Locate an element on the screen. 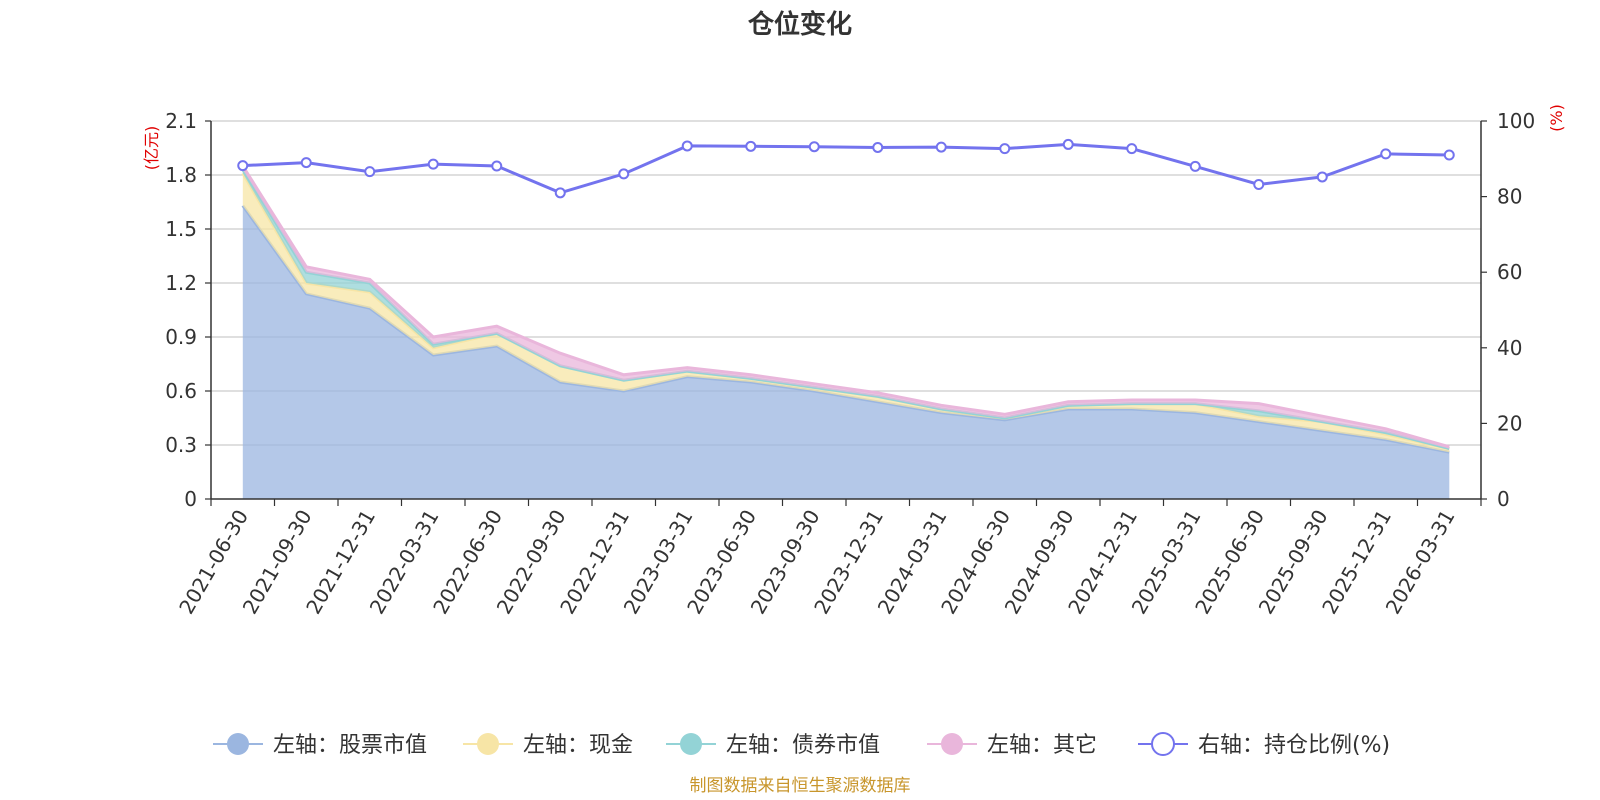  right-axis-tick-label: 80 is located at coordinates (1509, 197).